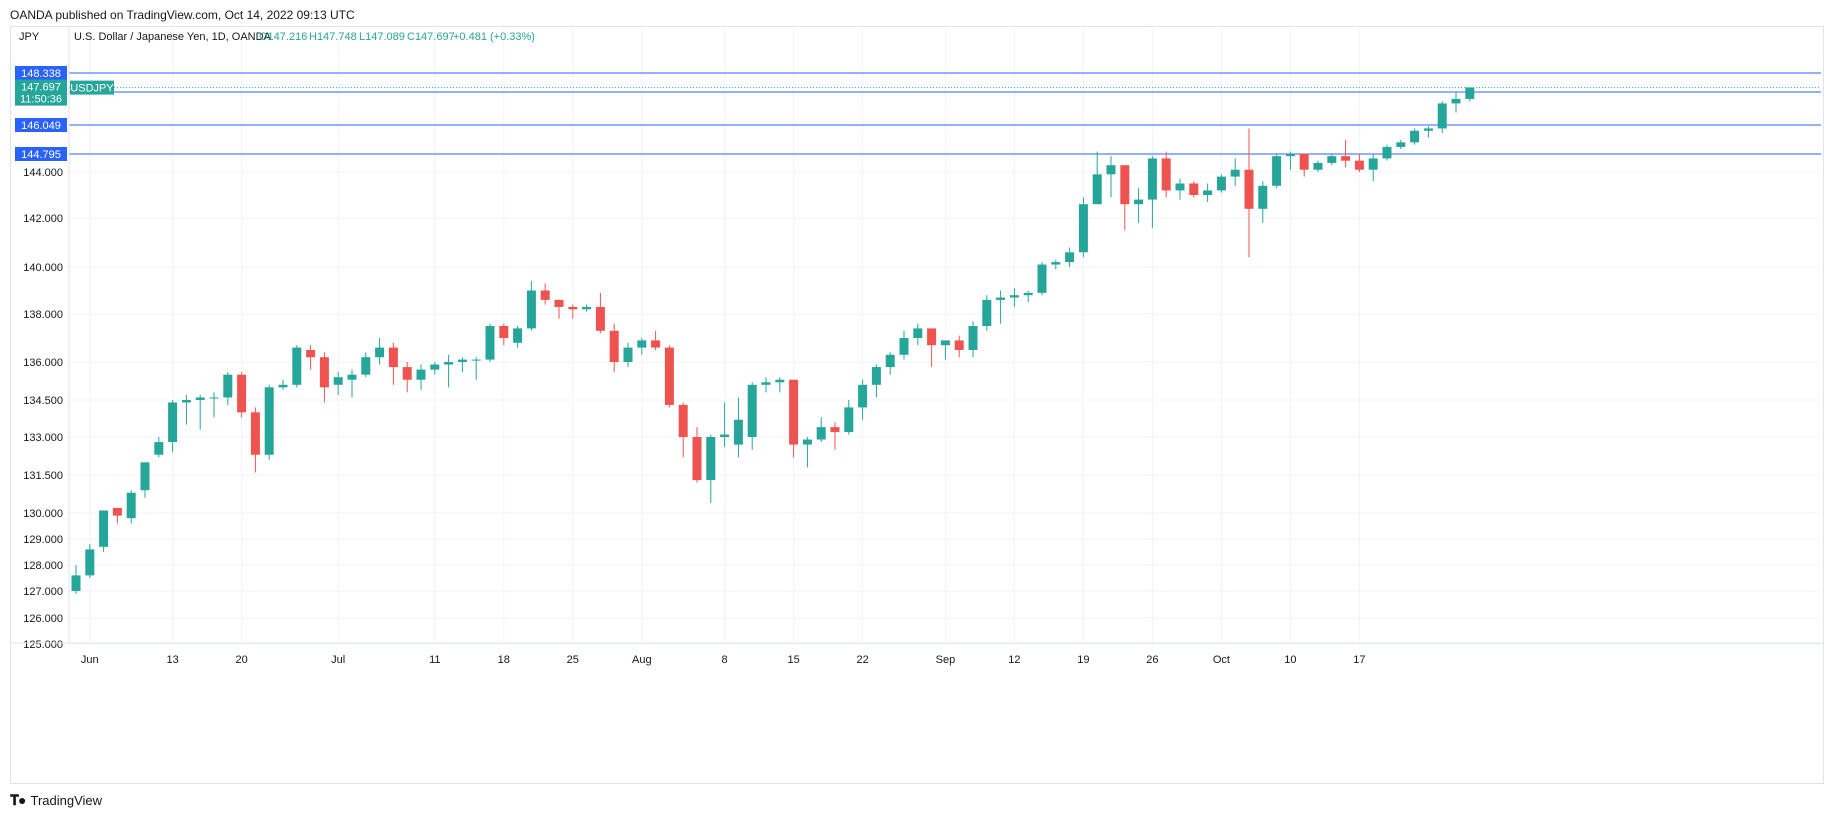  What do you see at coordinates (56, 800) in the screenshot?
I see `tradingview-logo: 𝐓● TradingView` at bounding box center [56, 800].